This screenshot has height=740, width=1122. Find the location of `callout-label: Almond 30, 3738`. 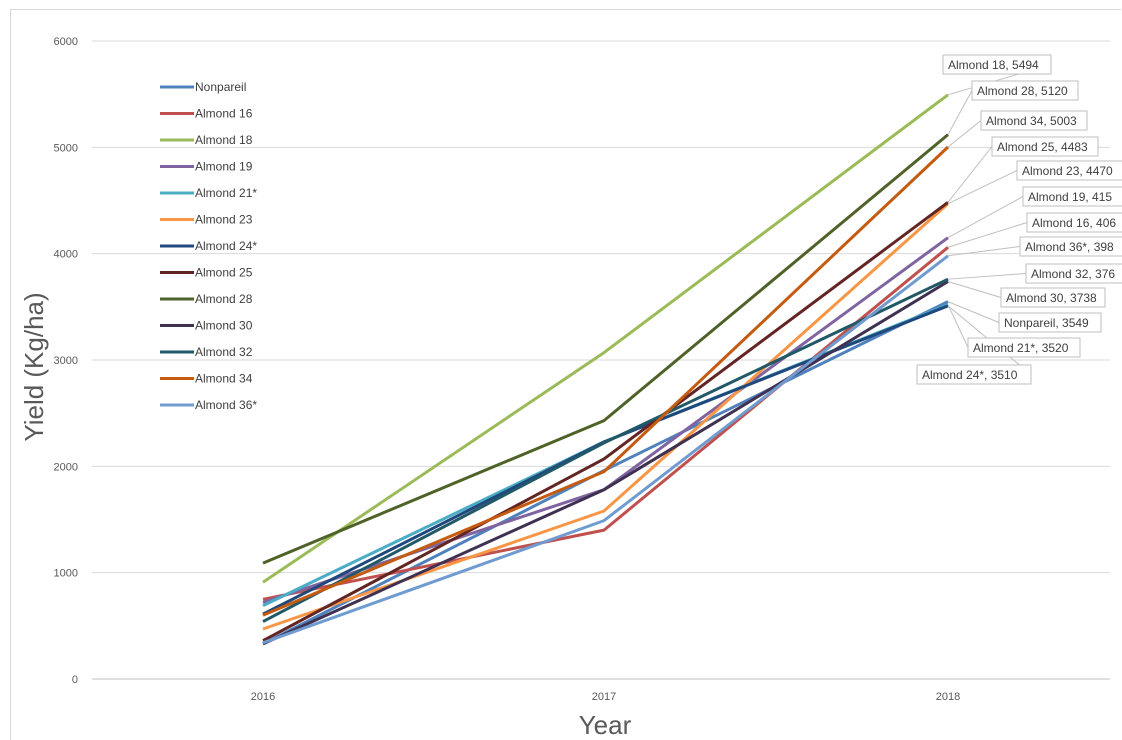

callout-label: Almond 30, 3738 is located at coordinates (1051, 298).